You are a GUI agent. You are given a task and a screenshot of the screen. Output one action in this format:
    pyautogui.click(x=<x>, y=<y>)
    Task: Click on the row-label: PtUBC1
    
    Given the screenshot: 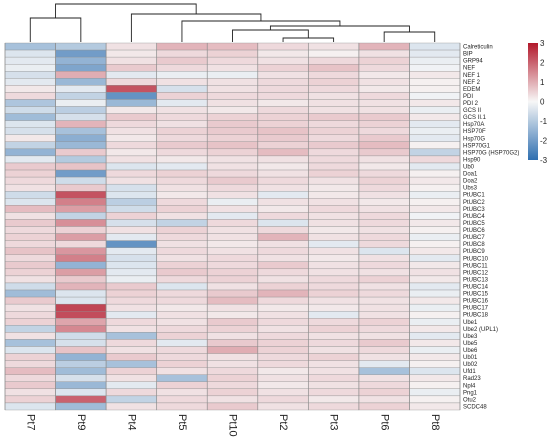 What is the action you would take?
    pyautogui.click(x=474, y=196)
    